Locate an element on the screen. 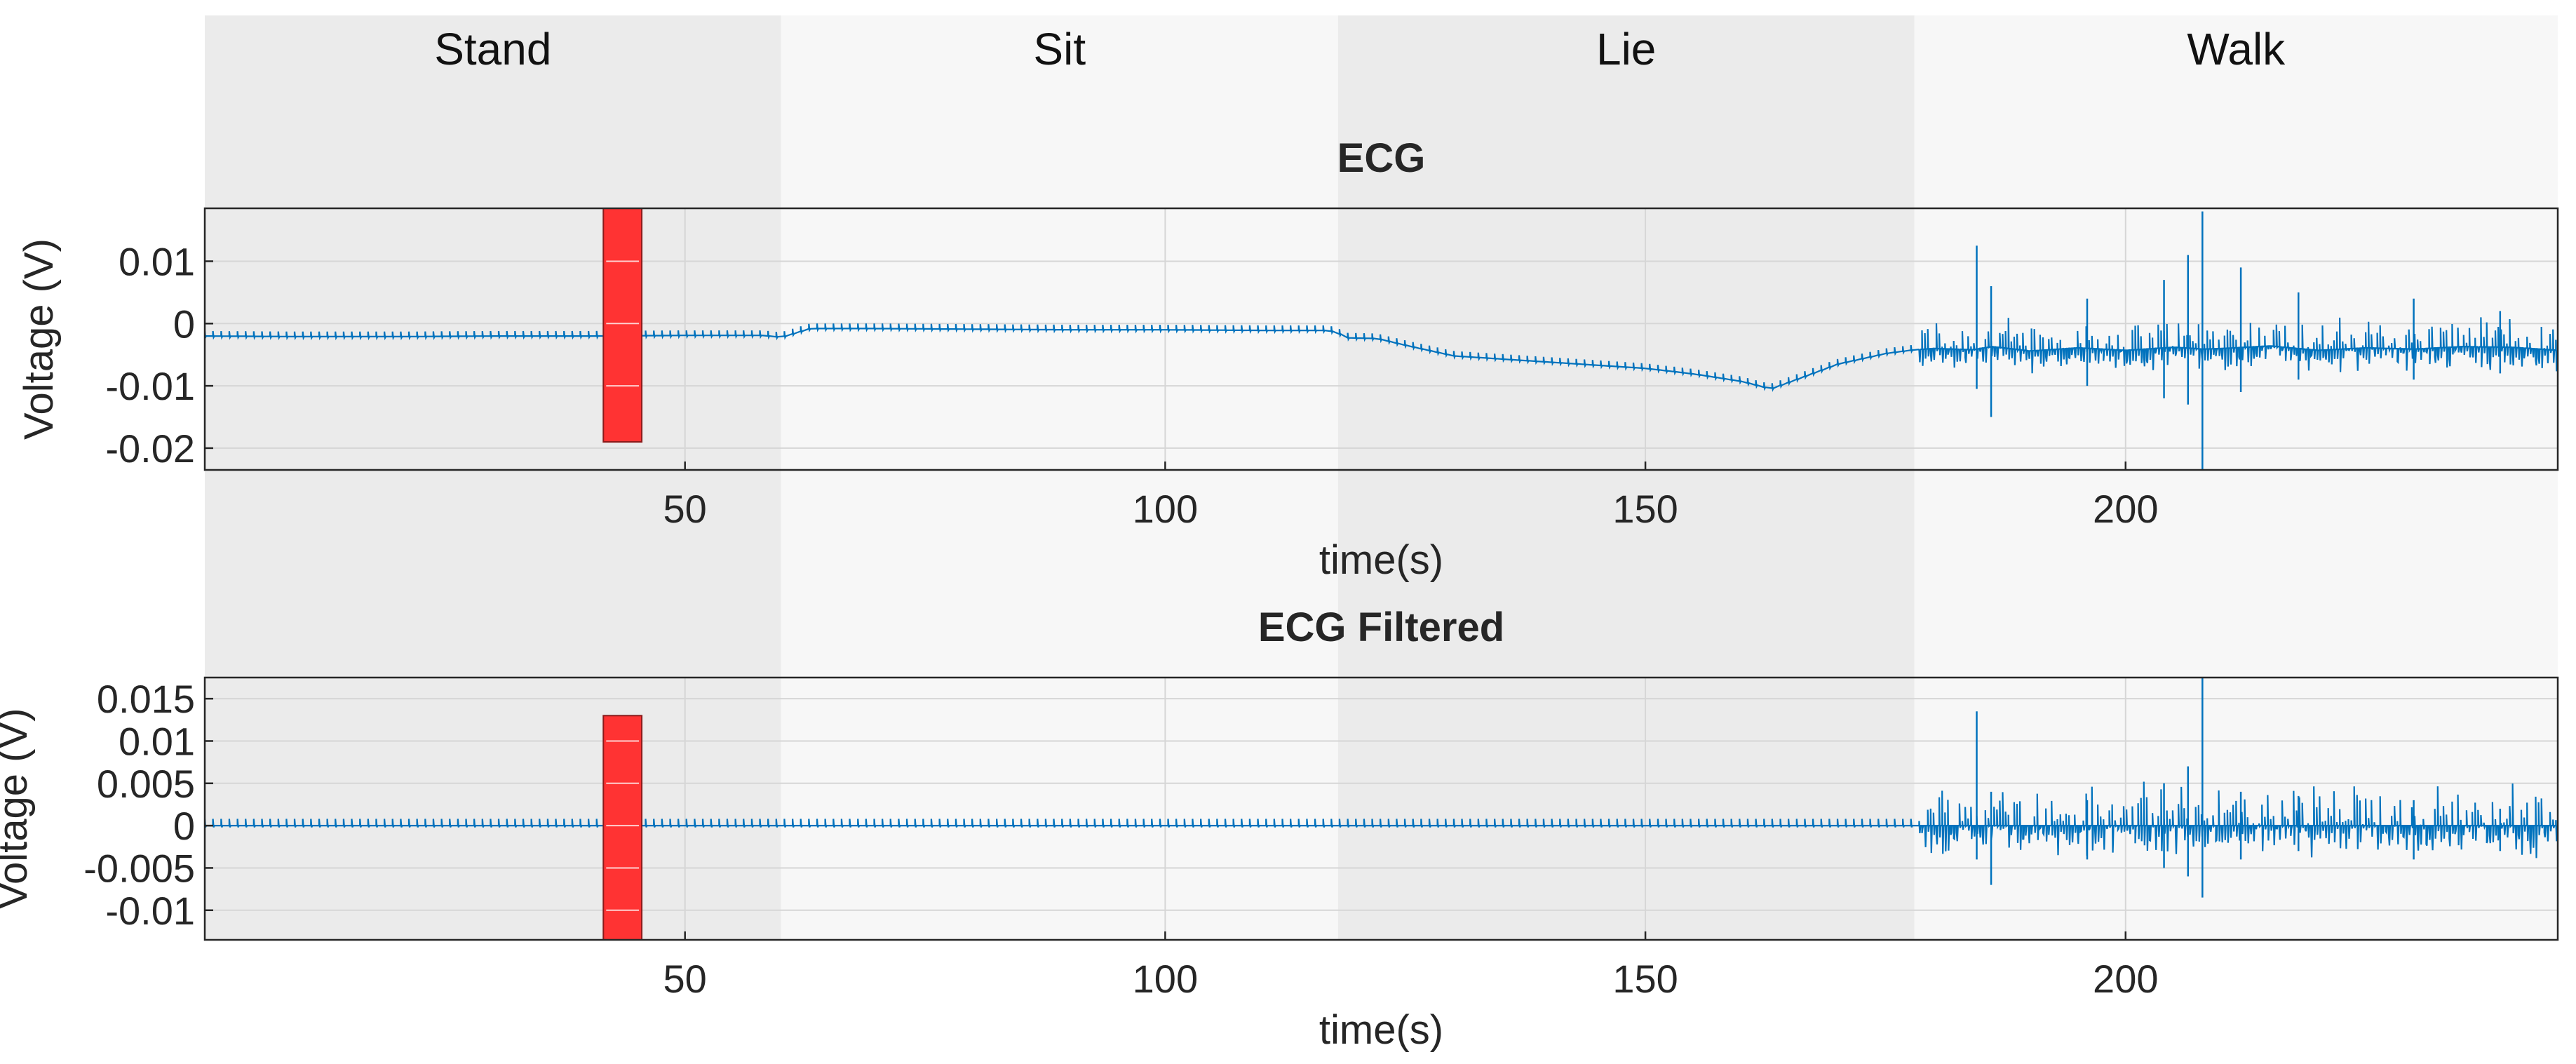 The height and width of the screenshot is (1064, 2576). y-tick-label: 0.005 is located at coordinates (146, 784).